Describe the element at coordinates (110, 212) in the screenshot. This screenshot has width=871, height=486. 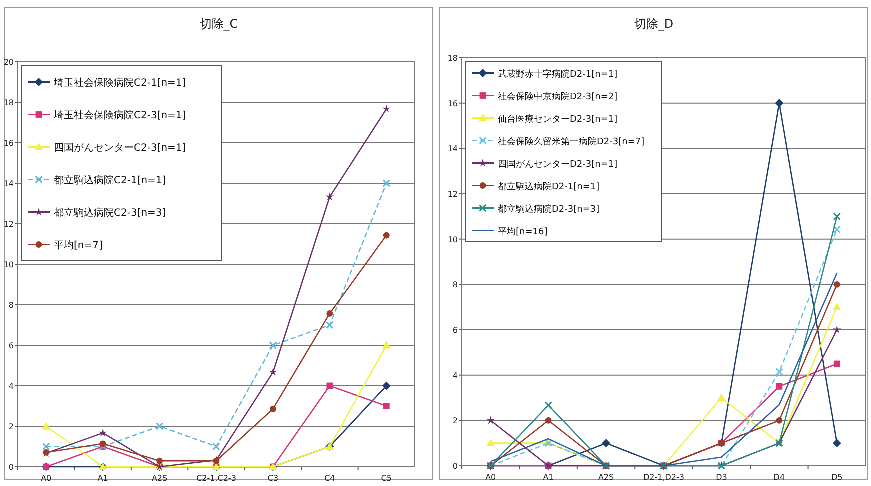
I see `legend-label: 都立駒込病院C2-3[n=3]` at that location.